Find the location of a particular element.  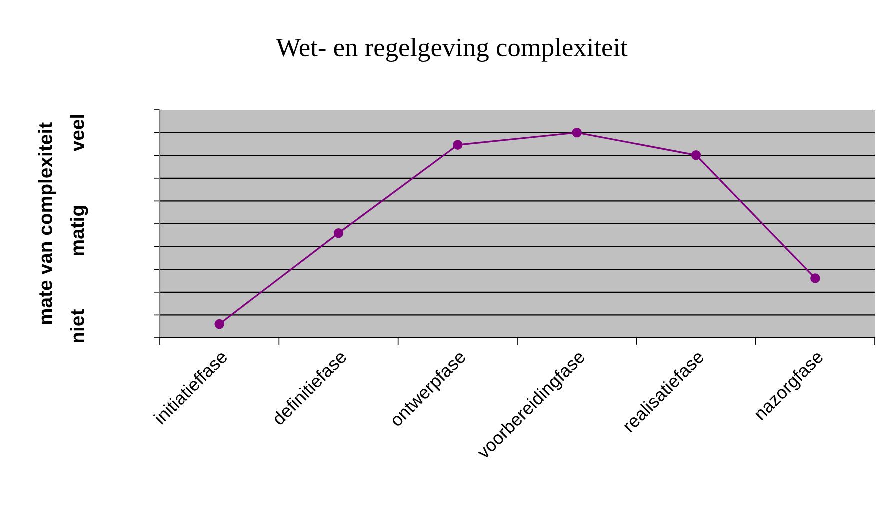

text: niet is located at coordinates (77, 326).